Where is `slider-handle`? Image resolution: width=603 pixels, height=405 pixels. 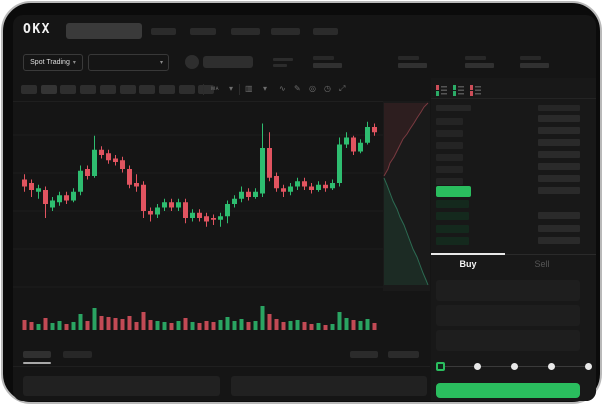
slider-handle is located at coordinates (440, 366).